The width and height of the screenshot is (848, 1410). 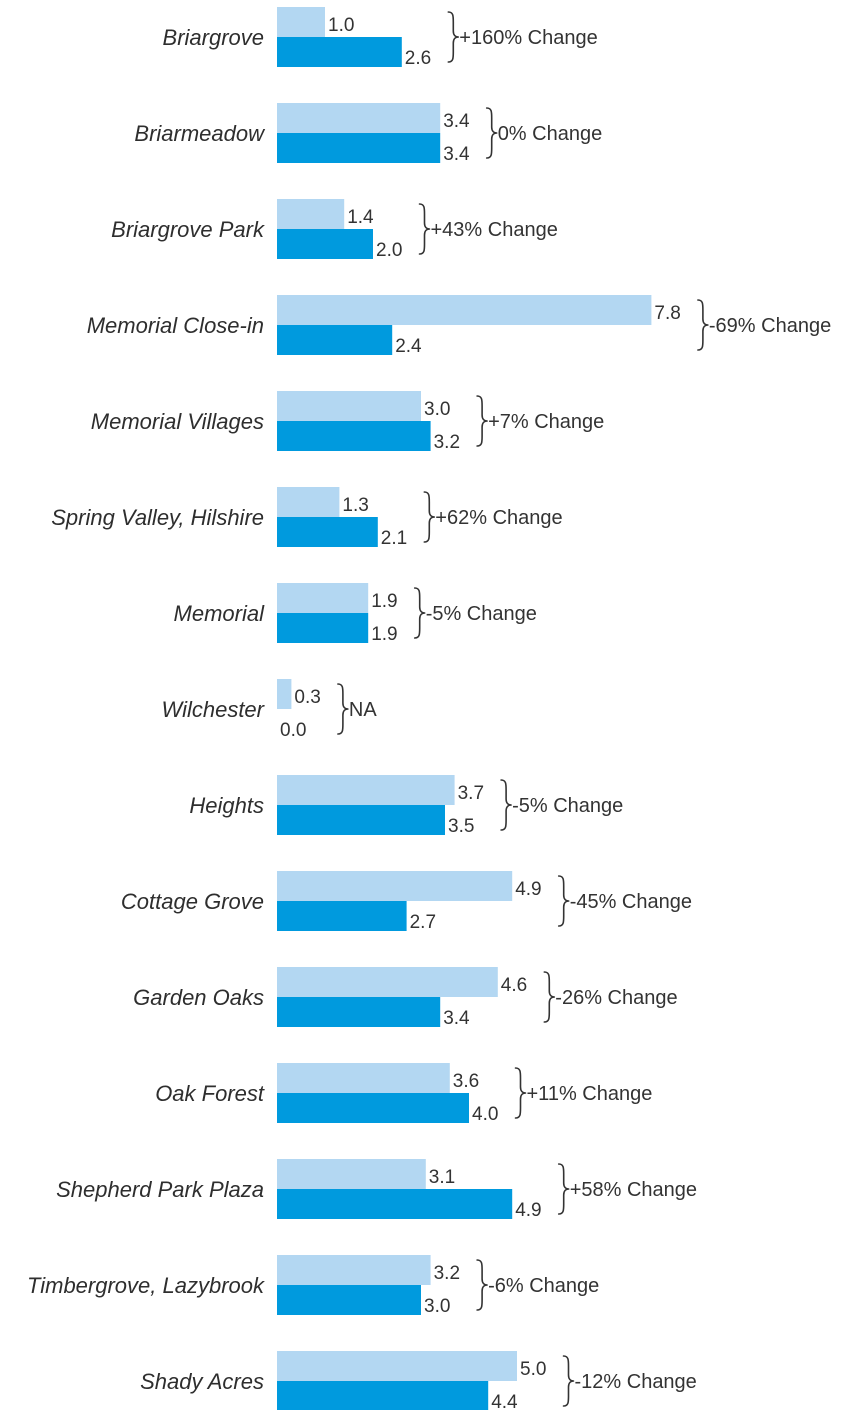 I want to click on change-label: -12% Change, so click(x=636, y=1382).